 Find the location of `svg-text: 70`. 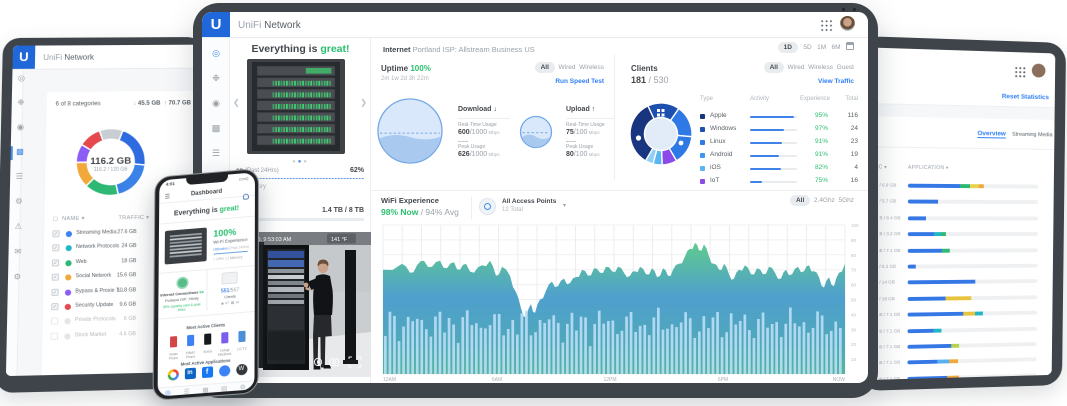

svg-text: 70 is located at coordinates (854, 270).